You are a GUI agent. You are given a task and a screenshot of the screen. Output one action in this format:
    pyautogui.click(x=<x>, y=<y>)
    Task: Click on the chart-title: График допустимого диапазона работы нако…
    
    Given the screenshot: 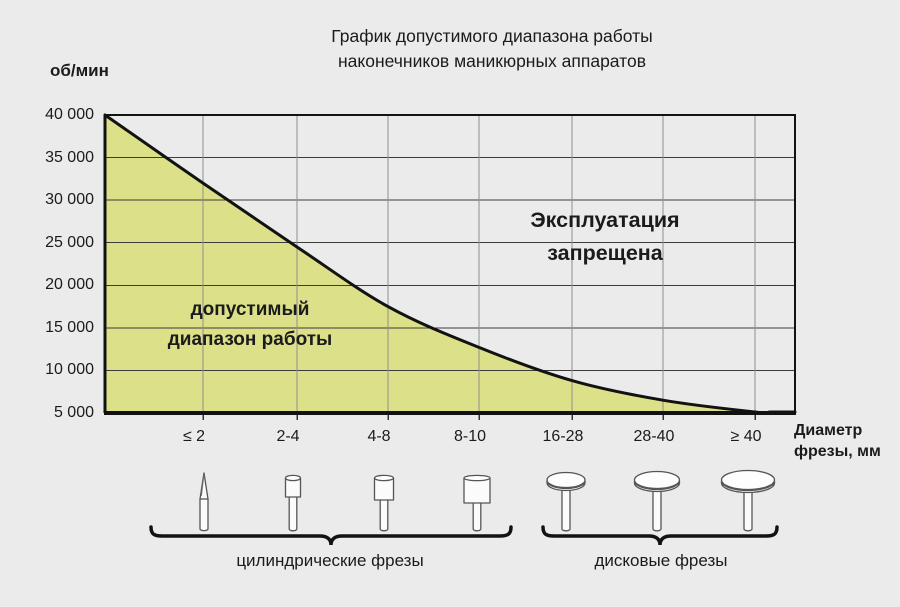 What is the action you would take?
    pyautogui.click(x=492, y=49)
    